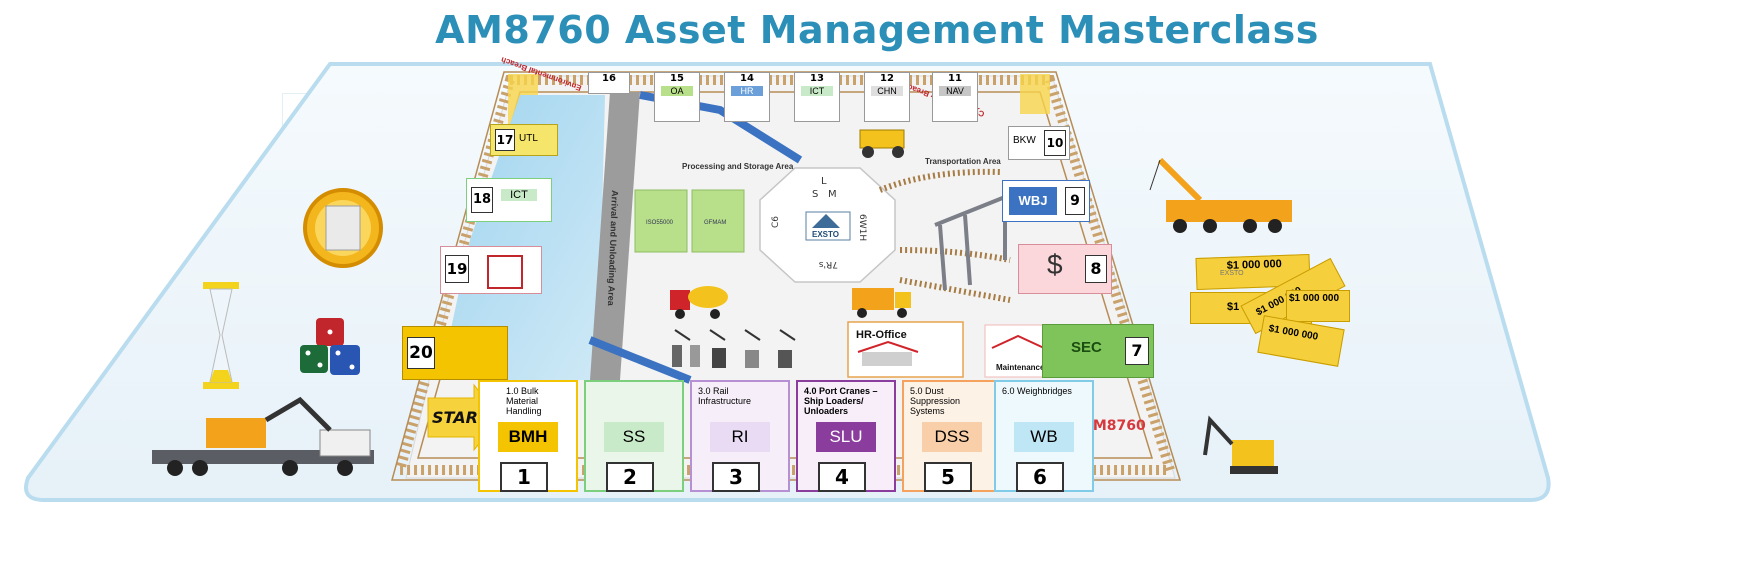 This screenshot has height=566, width=1754. What do you see at coordinates (790, 97) in the screenshot?
I see `top-tiles: 11 NAV 12 CHN 13 ICT 14 HR 15 OA 16` at bounding box center [790, 97].